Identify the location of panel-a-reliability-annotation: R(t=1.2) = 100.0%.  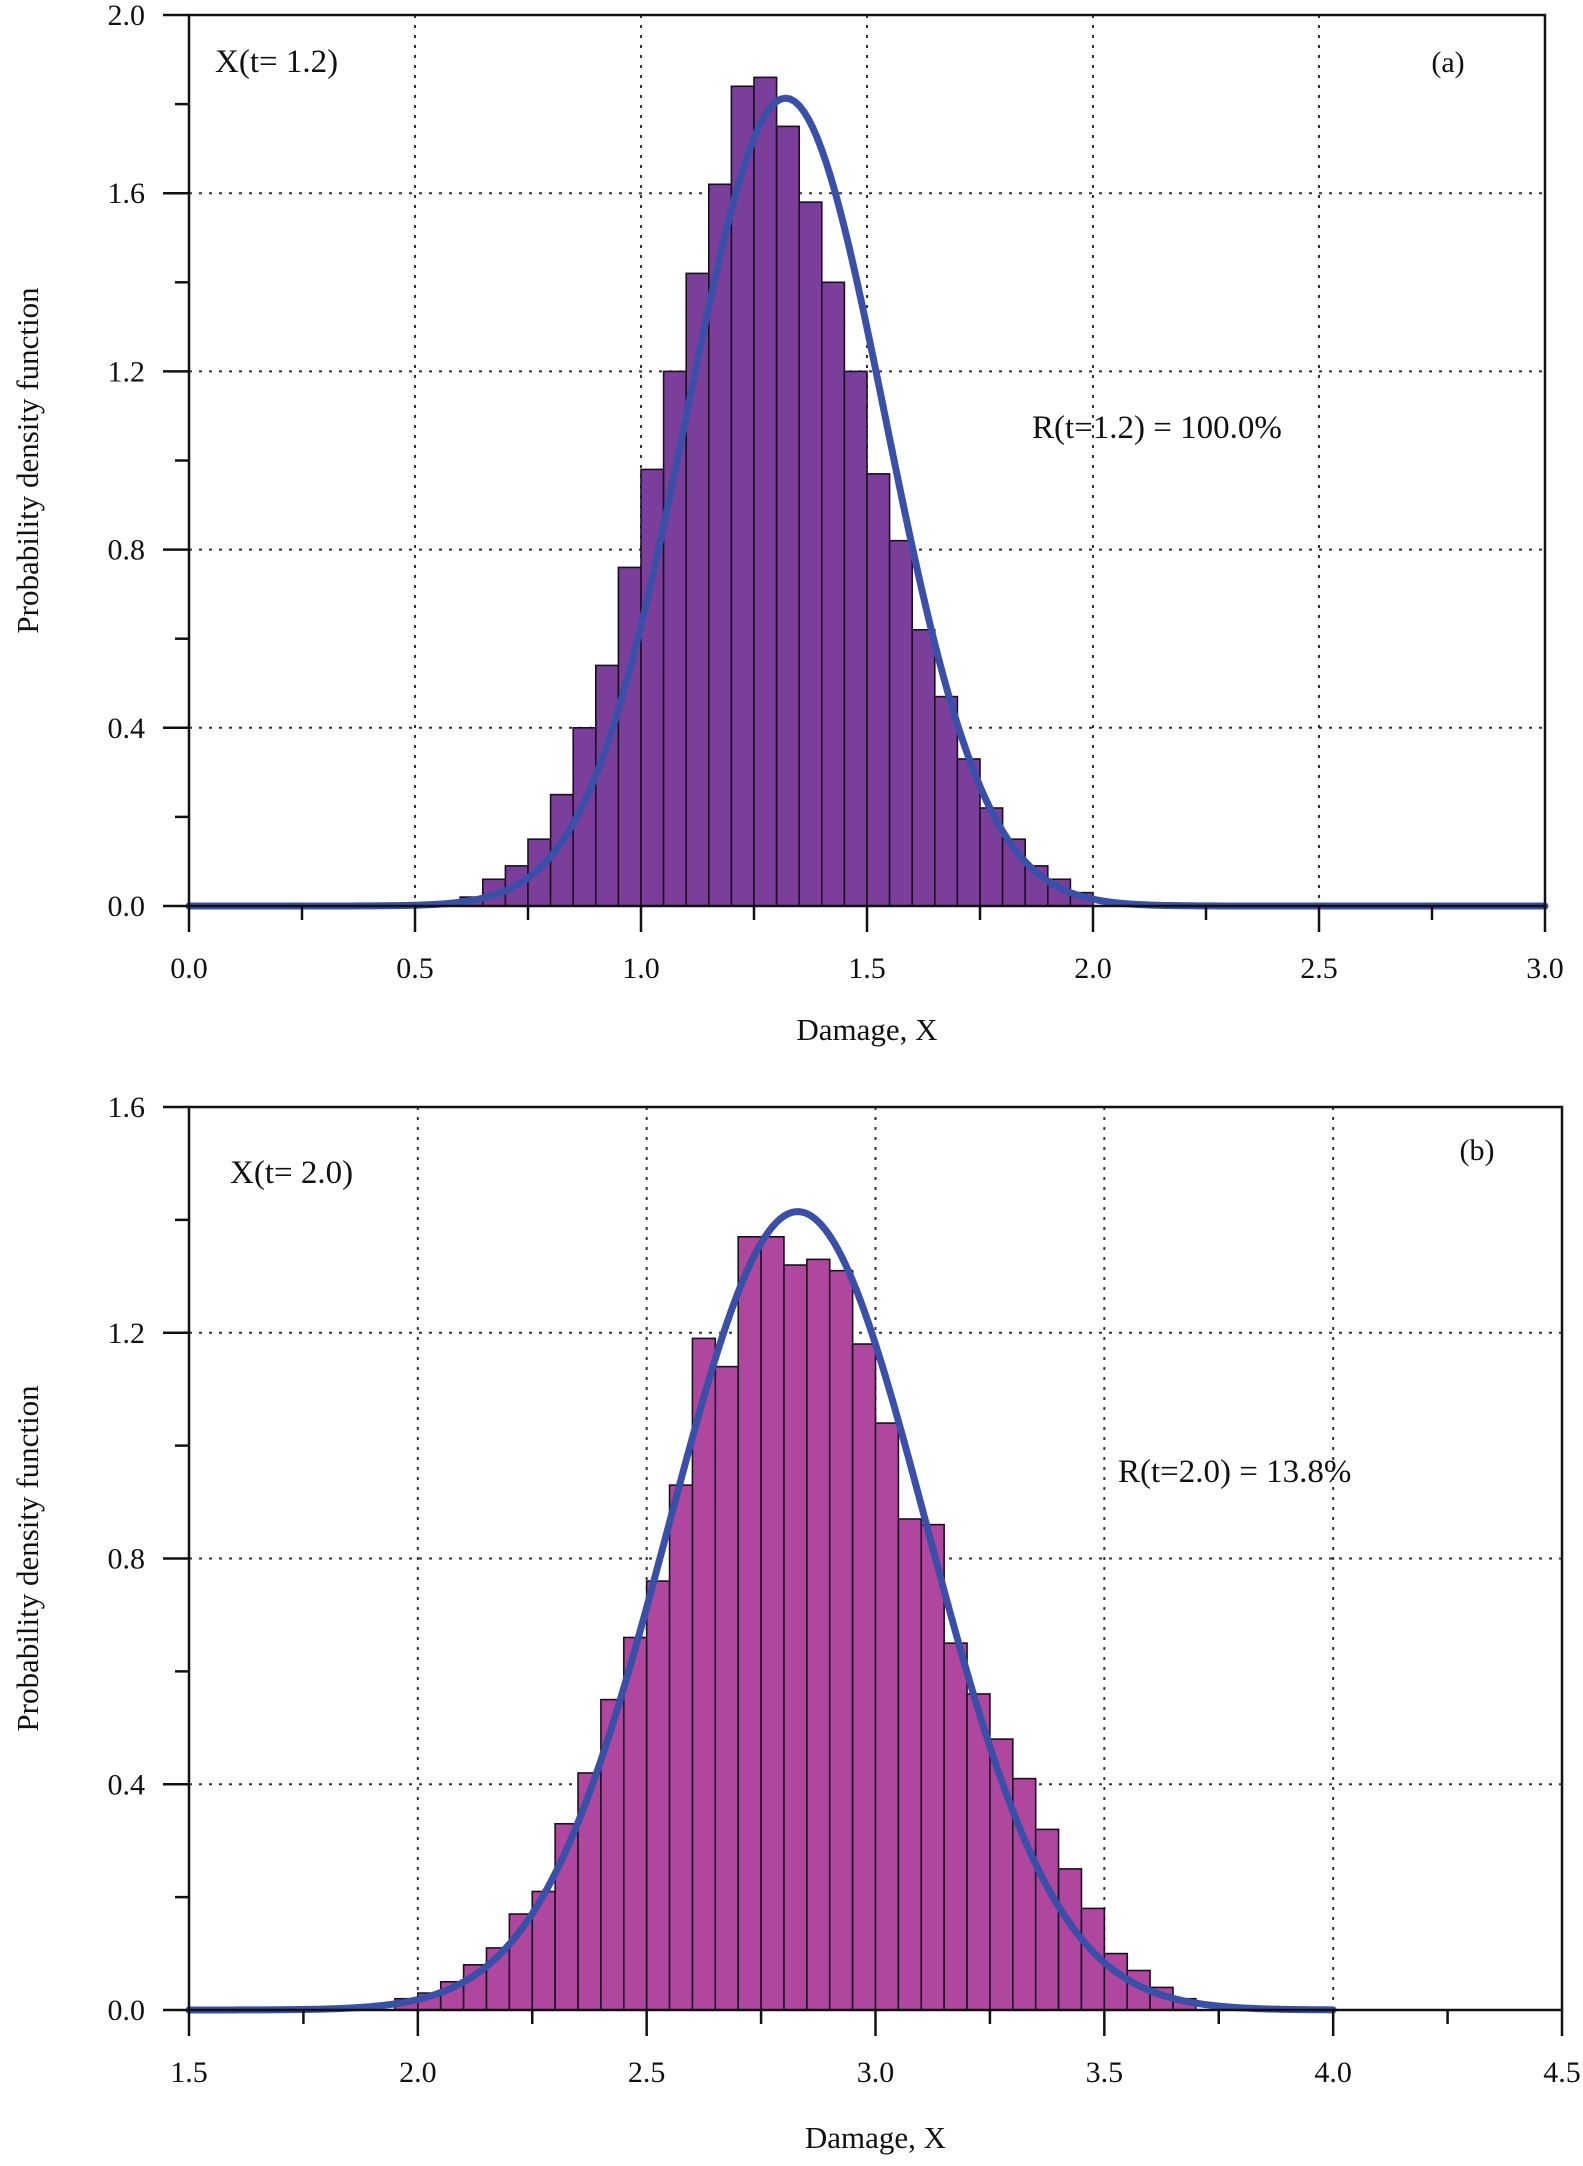
(1157, 428).